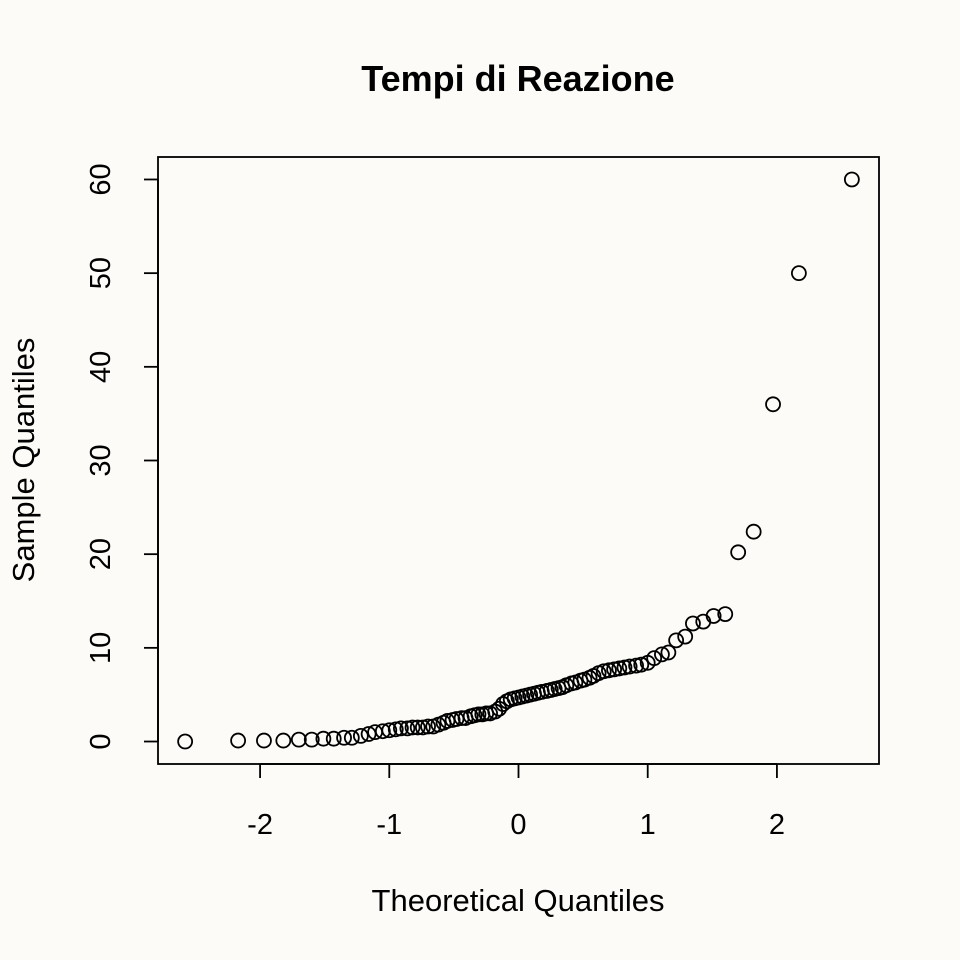  Describe the element at coordinates (518, 900) in the screenshot. I see `x-axis-label: Theoretical Quantiles` at that location.